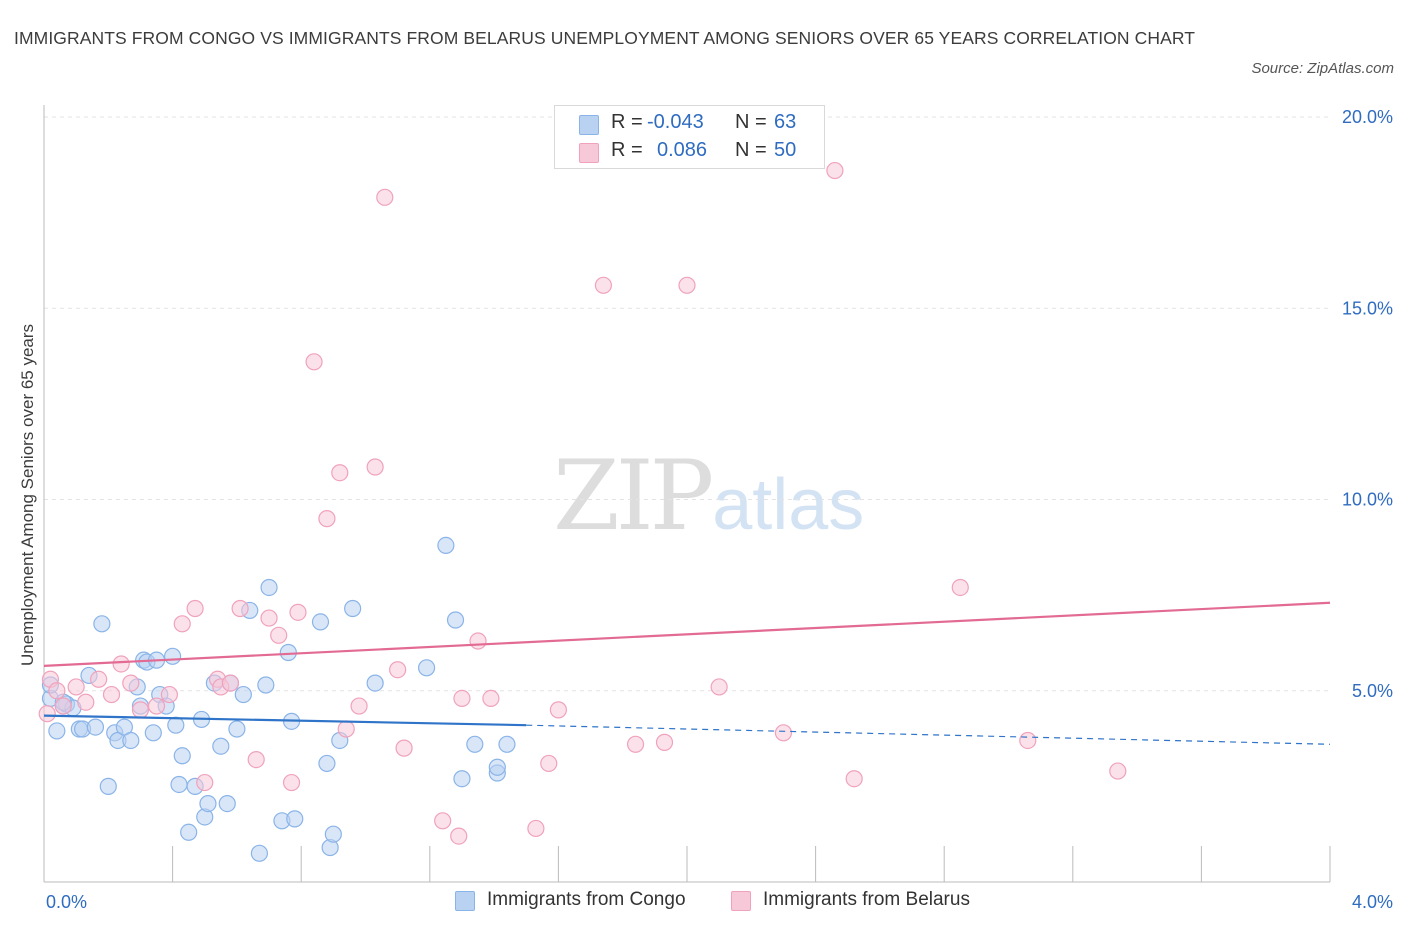  Describe the element at coordinates (586, 899) in the screenshot. I see `legend-label-congo: Immigrants from Congo` at that location.